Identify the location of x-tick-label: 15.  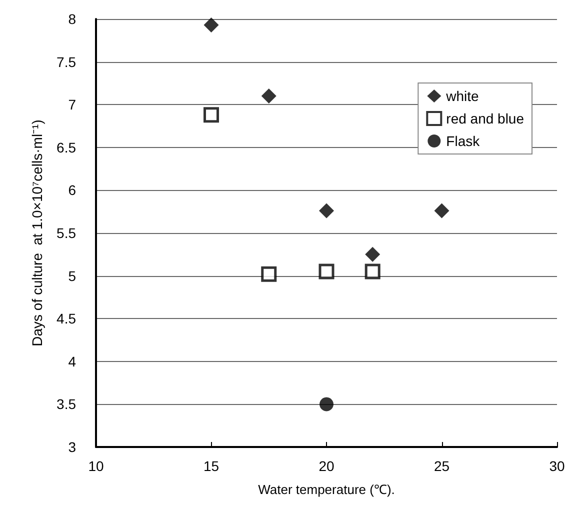
(211, 466).